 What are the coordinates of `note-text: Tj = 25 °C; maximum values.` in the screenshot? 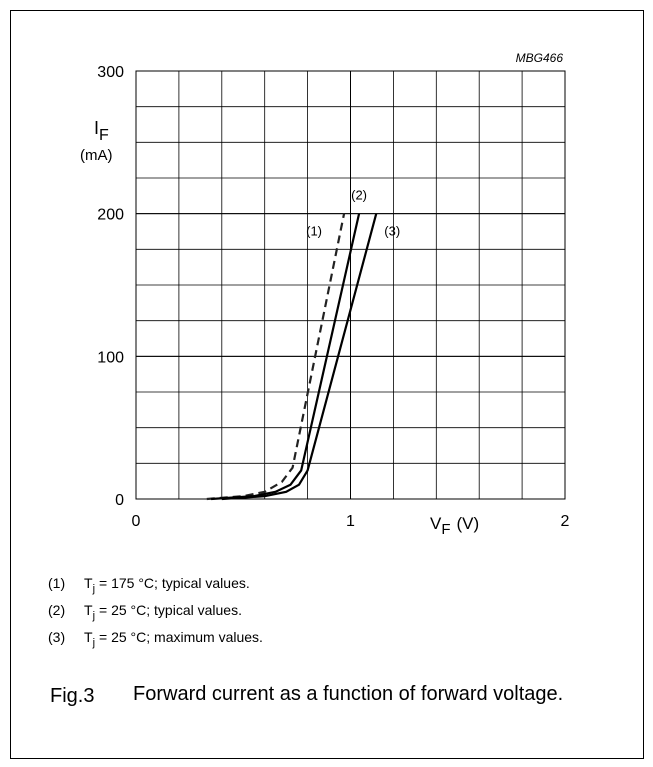 It's located at (173, 639).